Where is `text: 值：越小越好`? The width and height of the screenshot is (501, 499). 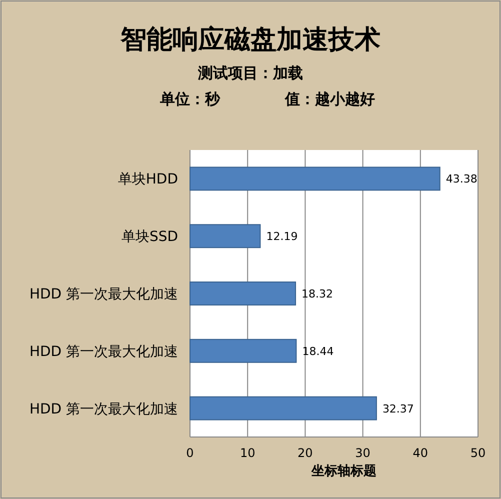
text: 值：越小越好 is located at coordinates (329, 99).